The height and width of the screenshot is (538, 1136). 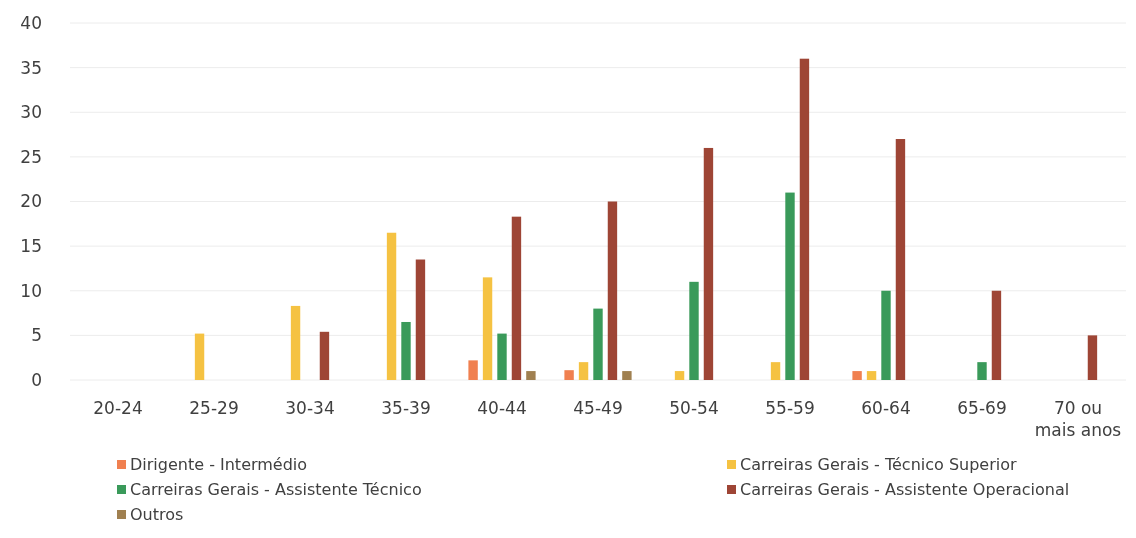 What do you see at coordinates (31, 290) in the screenshot?
I see `y-tick-label: 10` at bounding box center [31, 290].